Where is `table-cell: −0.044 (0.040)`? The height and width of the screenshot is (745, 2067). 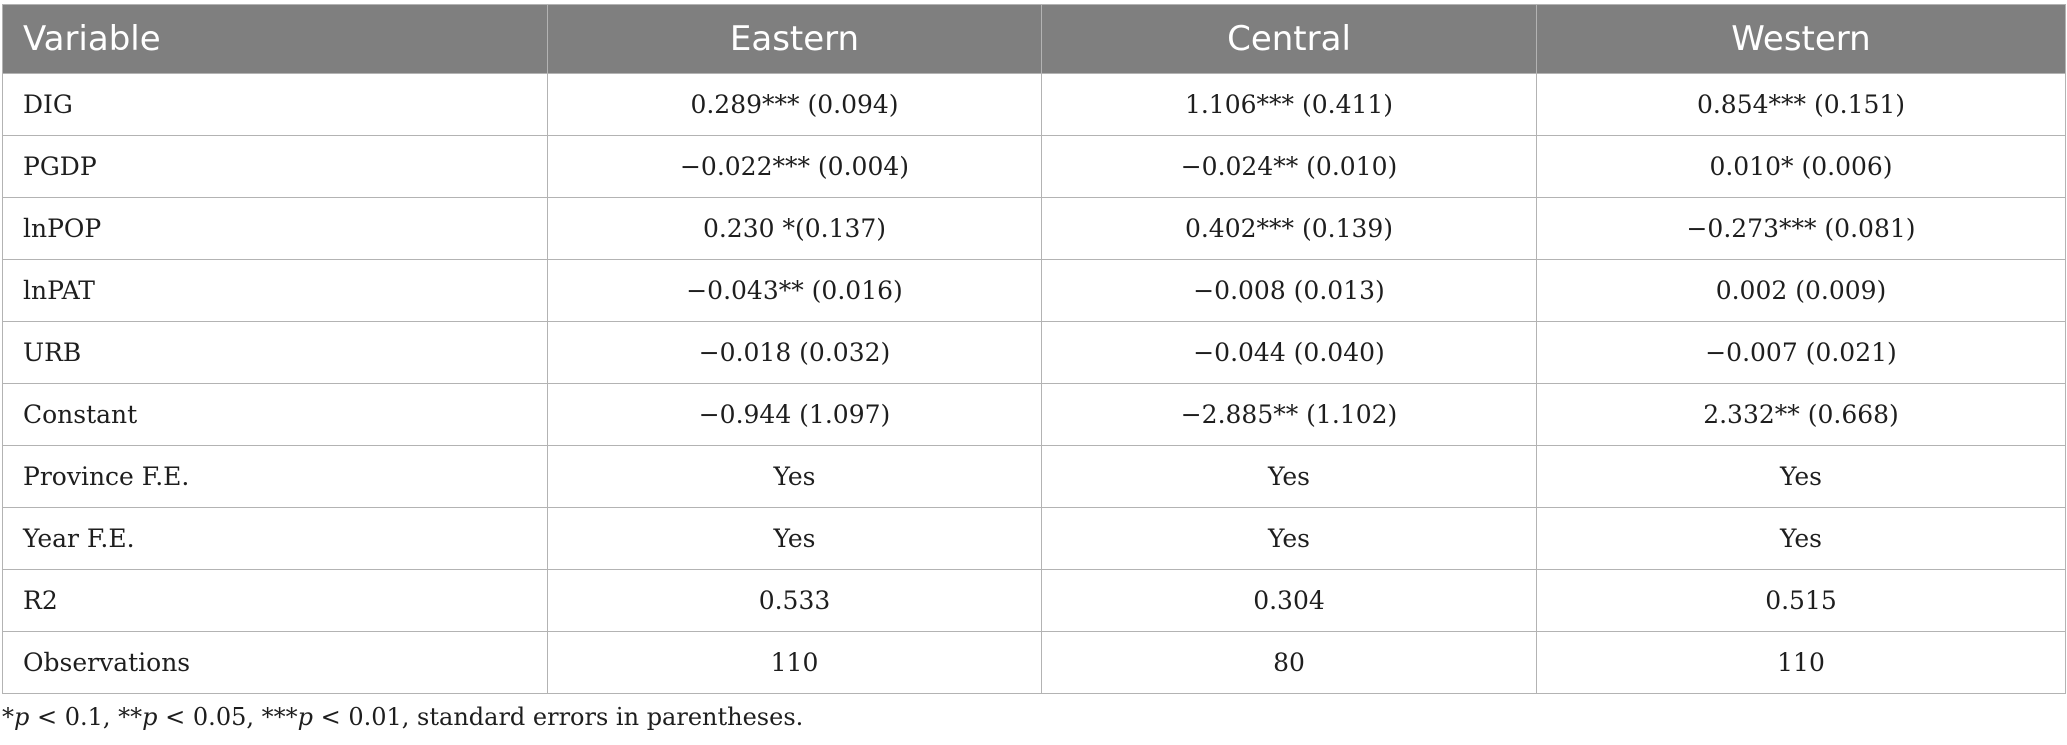 table-cell: −0.044 (0.040) is located at coordinates (1289, 352).